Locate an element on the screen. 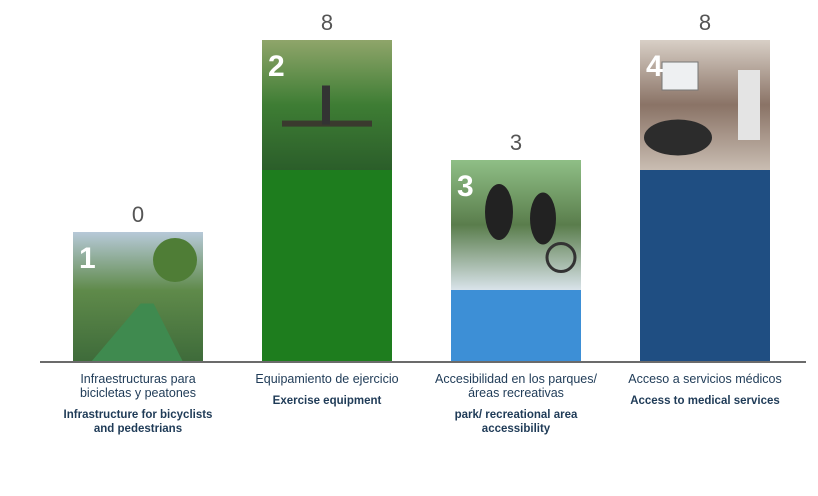 This screenshot has height=496, width=818. category-label-en: park/ recreational area accessibility is located at coordinates (516, 422).